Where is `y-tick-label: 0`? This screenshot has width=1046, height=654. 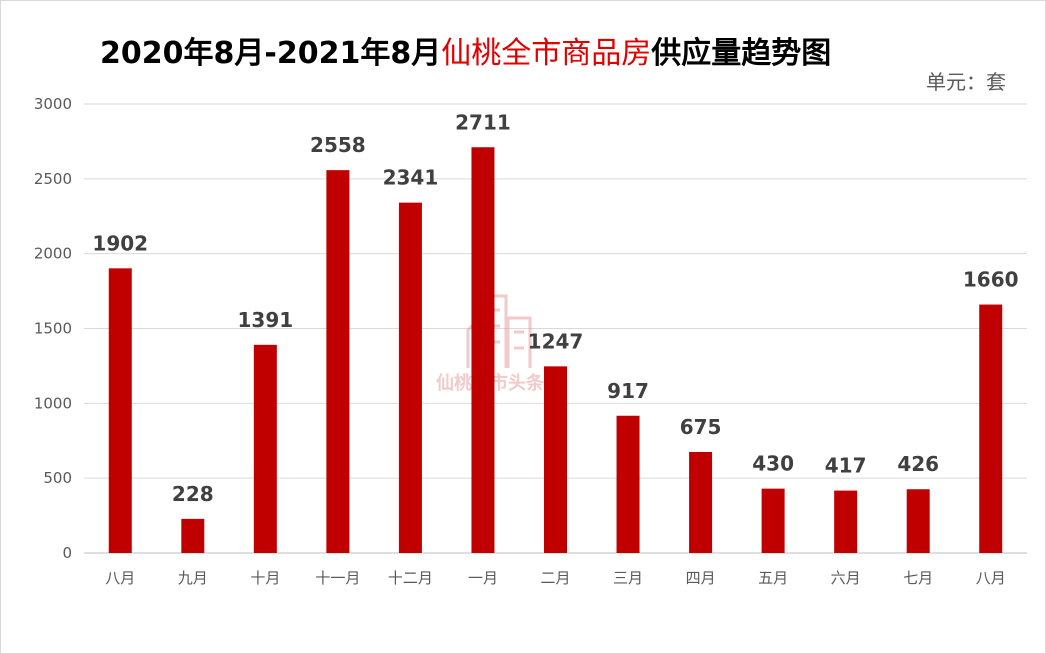 y-tick-label: 0 is located at coordinates (67, 553).